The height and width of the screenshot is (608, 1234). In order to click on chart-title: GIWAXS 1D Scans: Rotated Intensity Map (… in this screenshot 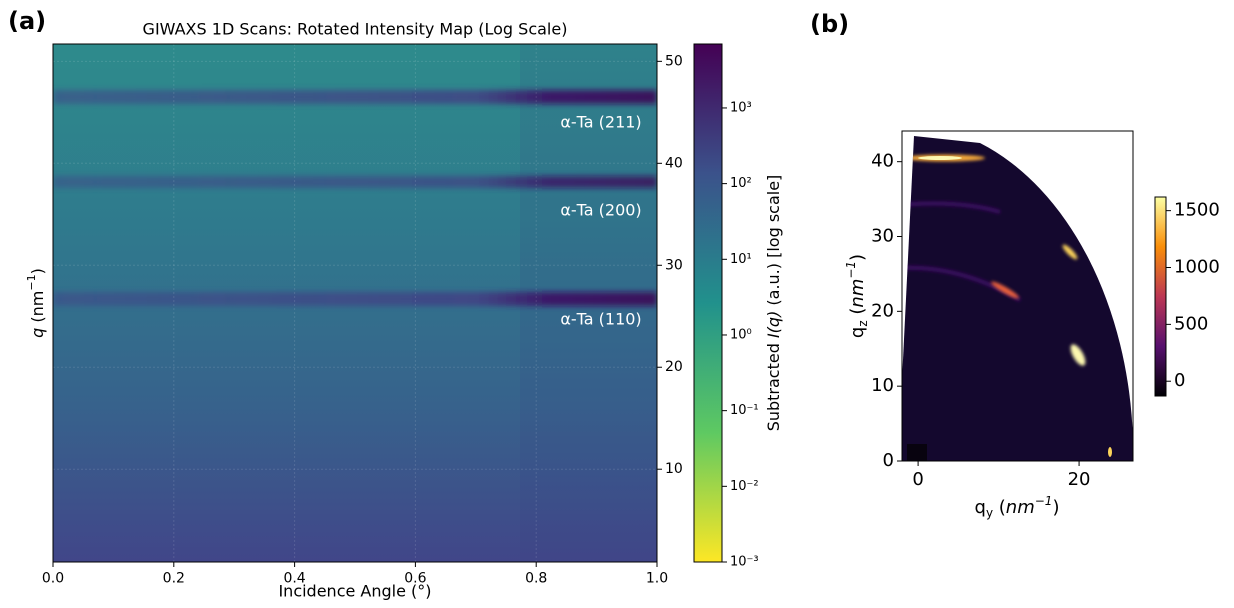, I will do `click(355, 29)`.